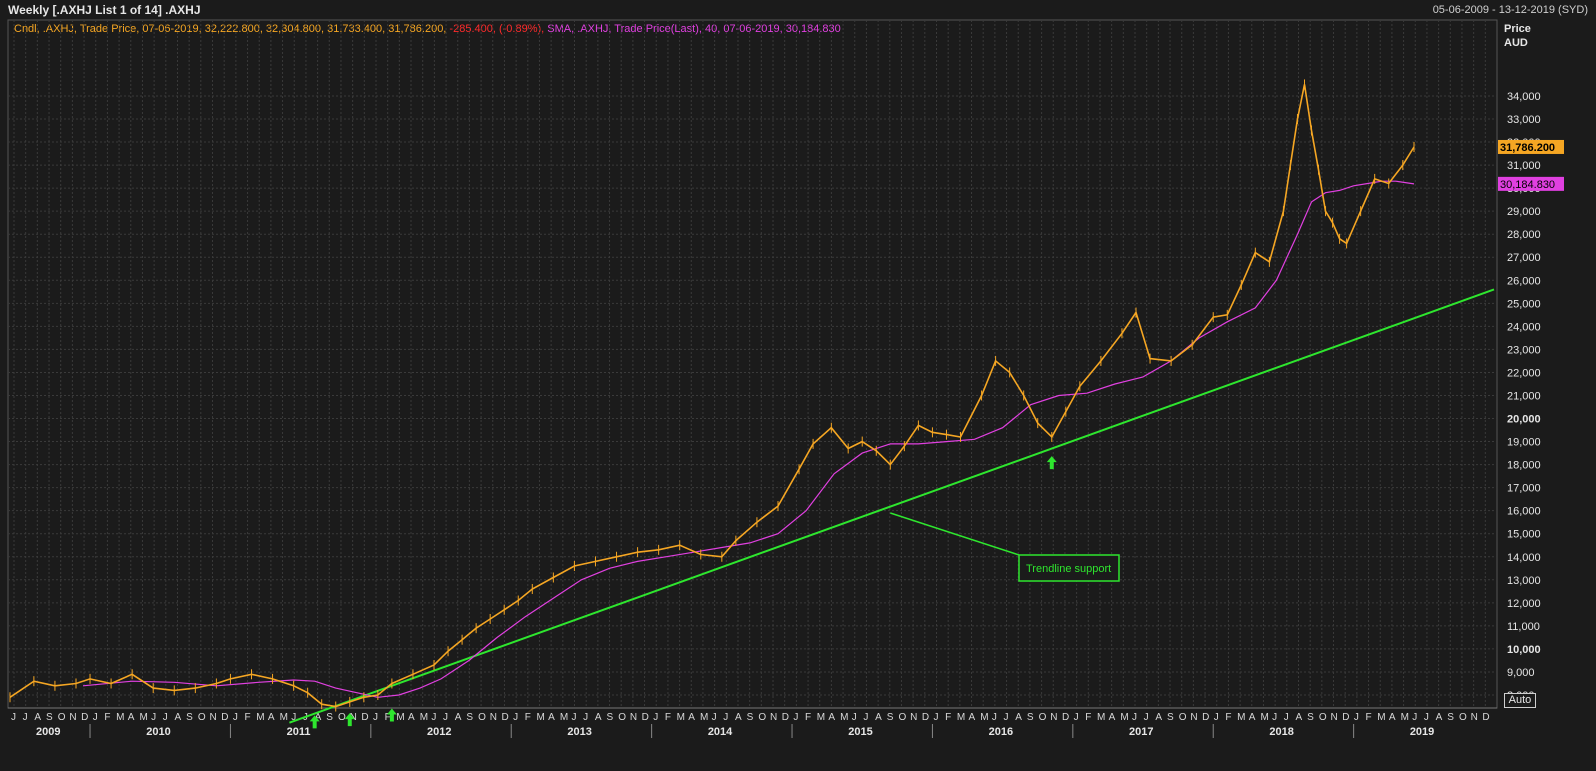  Describe the element at coordinates (1524, 235) in the screenshot. I see `y-tick-label: 28,000` at that location.